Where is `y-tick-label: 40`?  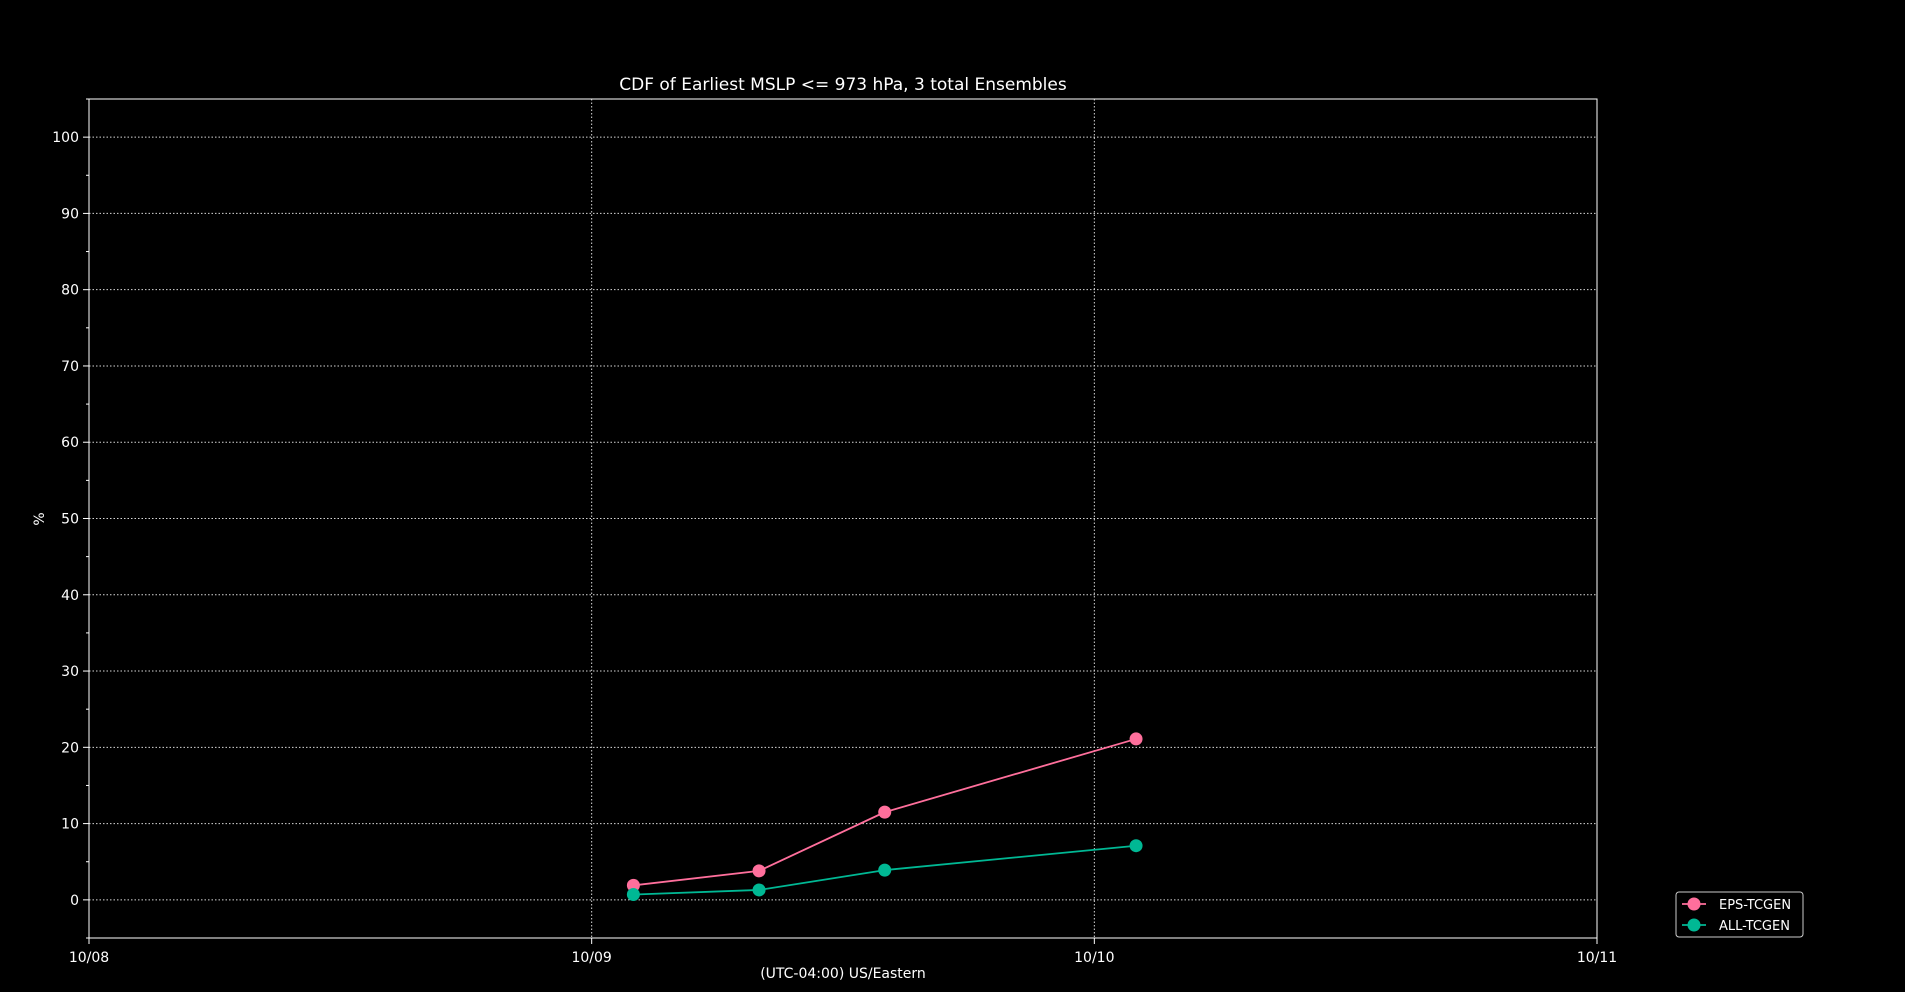 y-tick-label: 40 is located at coordinates (70, 596).